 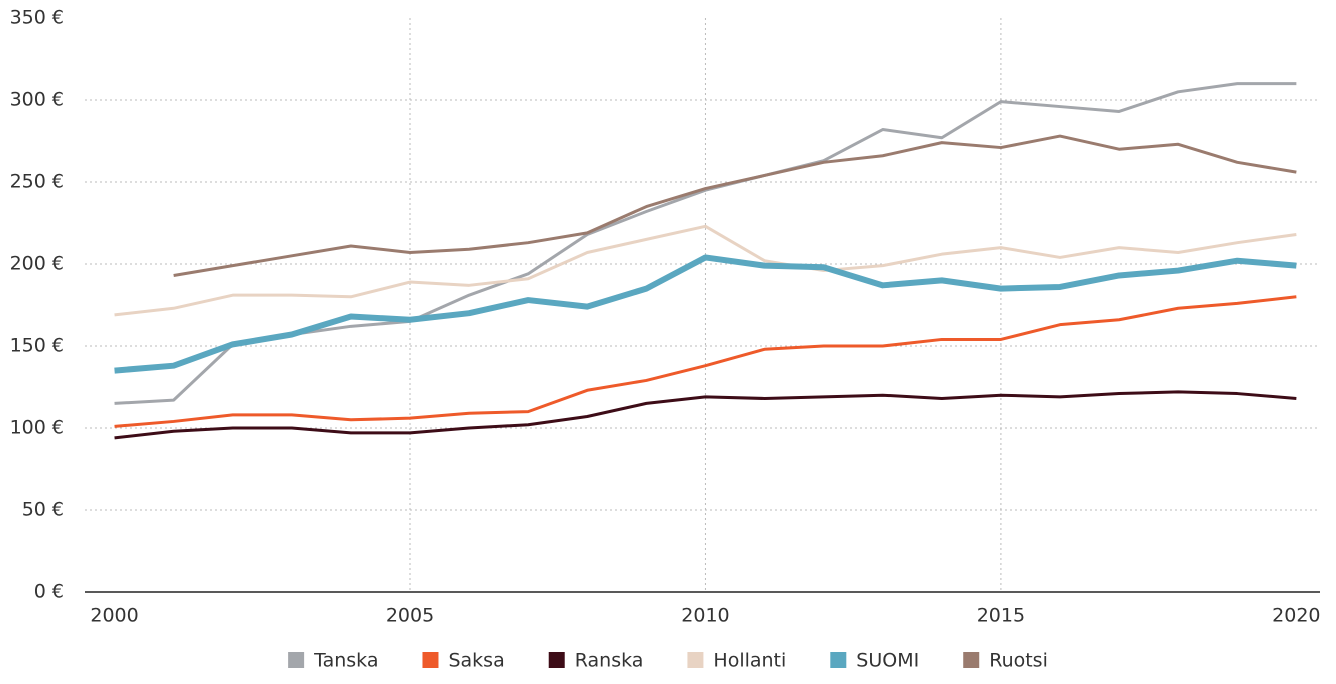 I want to click on x-tick-label: 2005, so click(x=410, y=616).